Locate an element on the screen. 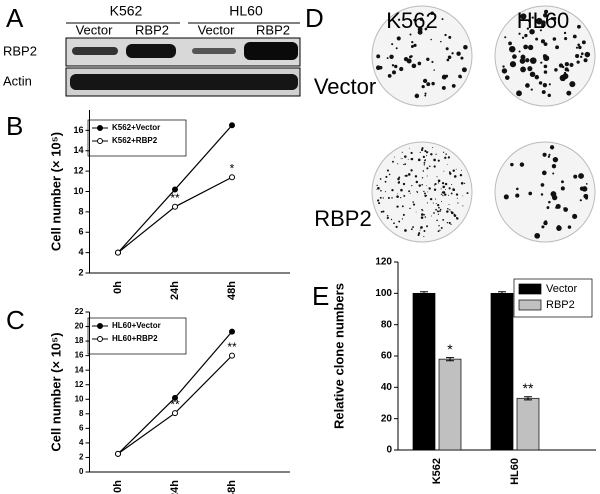 This screenshot has width=600, height=494. legend-marker is located at coordinates (100, 339).